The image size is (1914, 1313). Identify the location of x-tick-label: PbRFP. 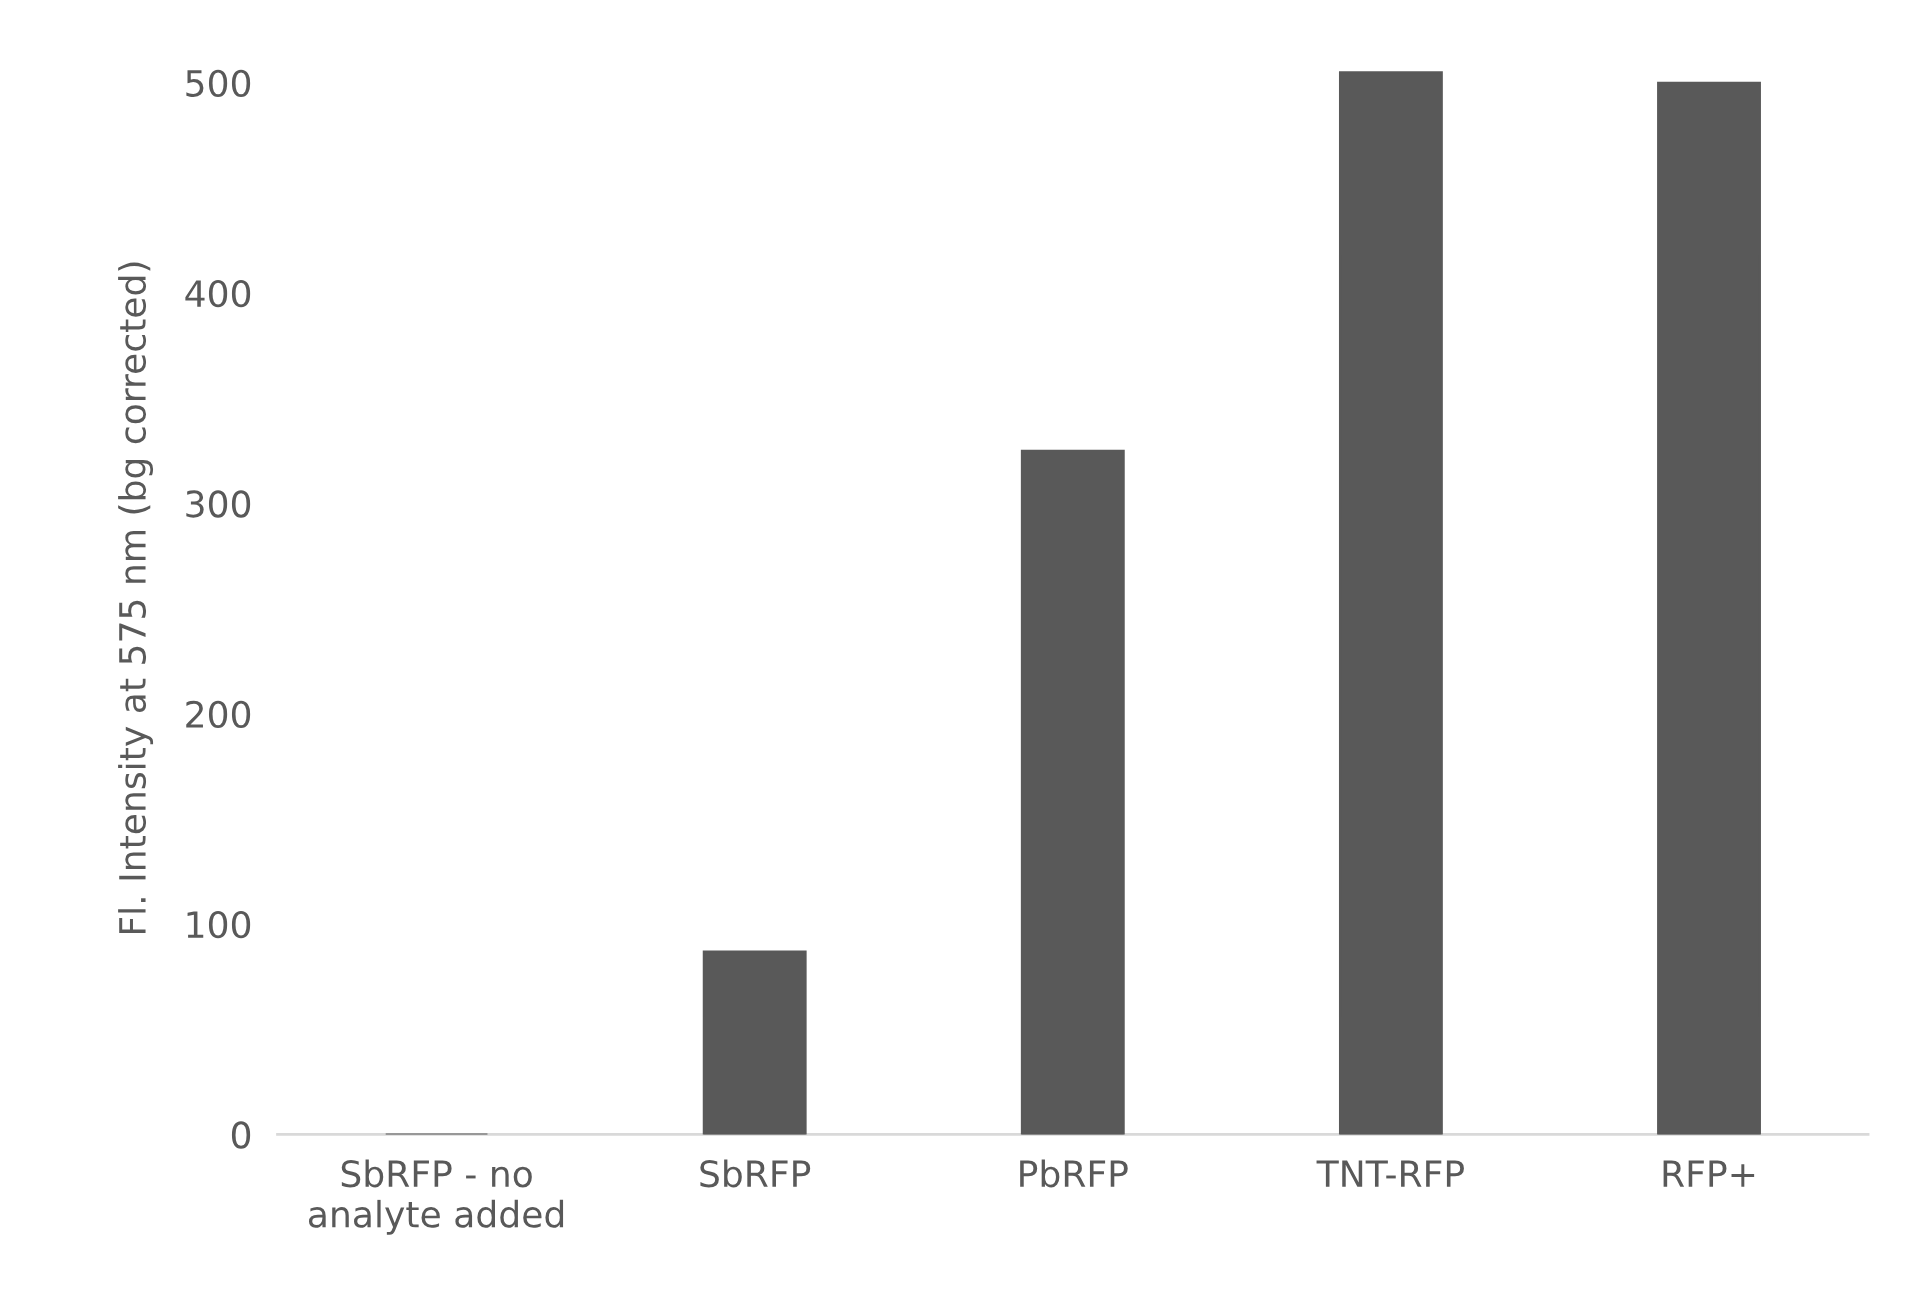
(1074, 1173).